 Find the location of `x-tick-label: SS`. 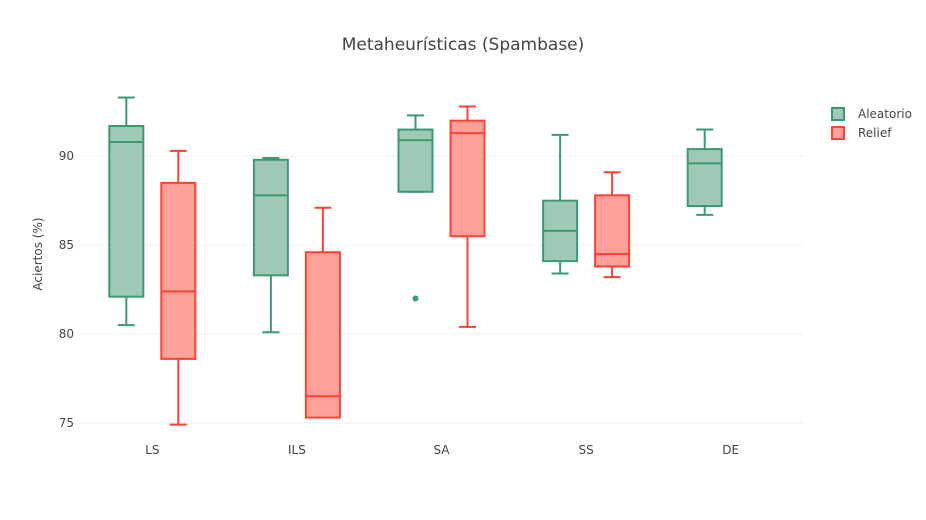

x-tick-label: SS is located at coordinates (585, 450).